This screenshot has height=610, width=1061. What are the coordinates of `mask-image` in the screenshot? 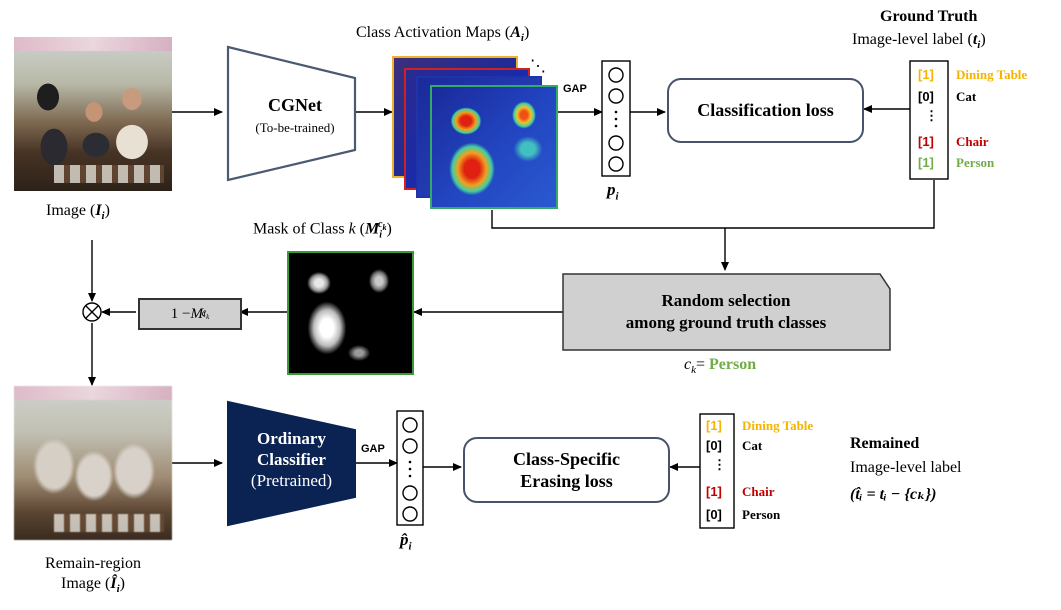 It's located at (350, 313).